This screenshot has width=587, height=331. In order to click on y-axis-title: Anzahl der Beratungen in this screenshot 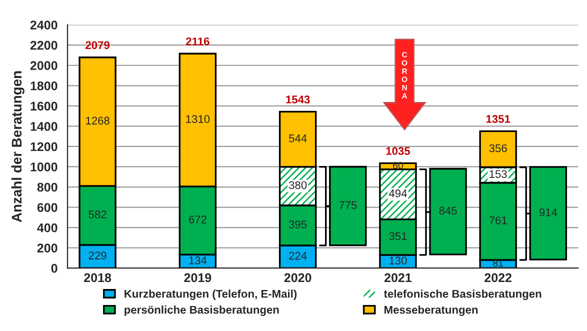, I will do `click(17, 146)`.